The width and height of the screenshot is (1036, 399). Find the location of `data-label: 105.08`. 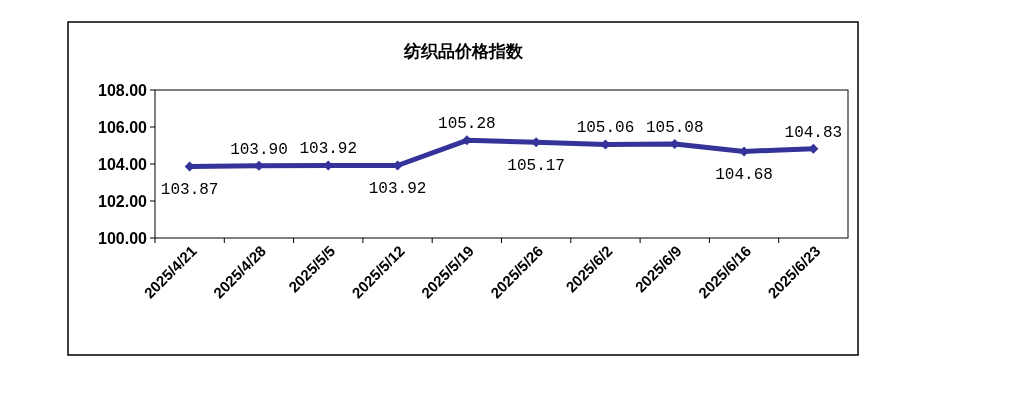

data-label: 105.08 is located at coordinates (674, 128).